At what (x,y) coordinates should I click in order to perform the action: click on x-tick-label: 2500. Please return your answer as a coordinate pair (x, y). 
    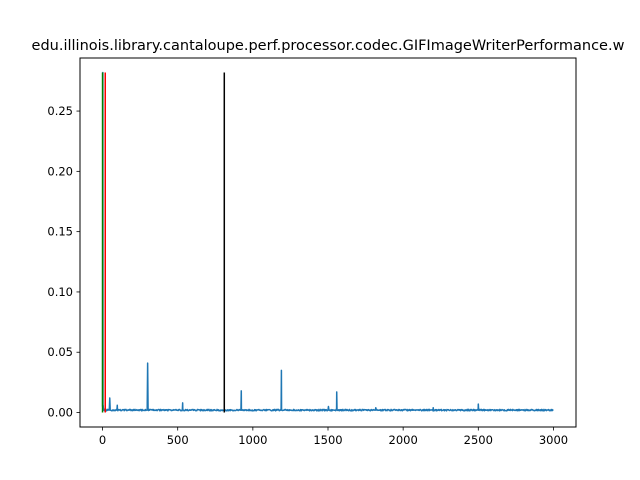
    Looking at the image, I should click on (478, 440).